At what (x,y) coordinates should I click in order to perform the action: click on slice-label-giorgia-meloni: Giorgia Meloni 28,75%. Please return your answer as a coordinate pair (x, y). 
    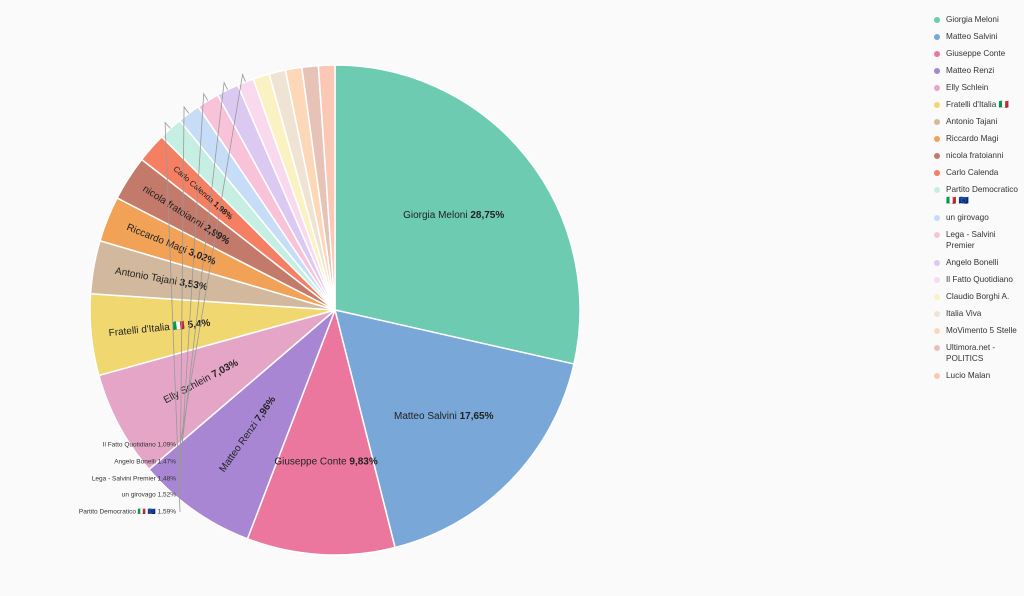
    Looking at the image, I should click on (453, 215).